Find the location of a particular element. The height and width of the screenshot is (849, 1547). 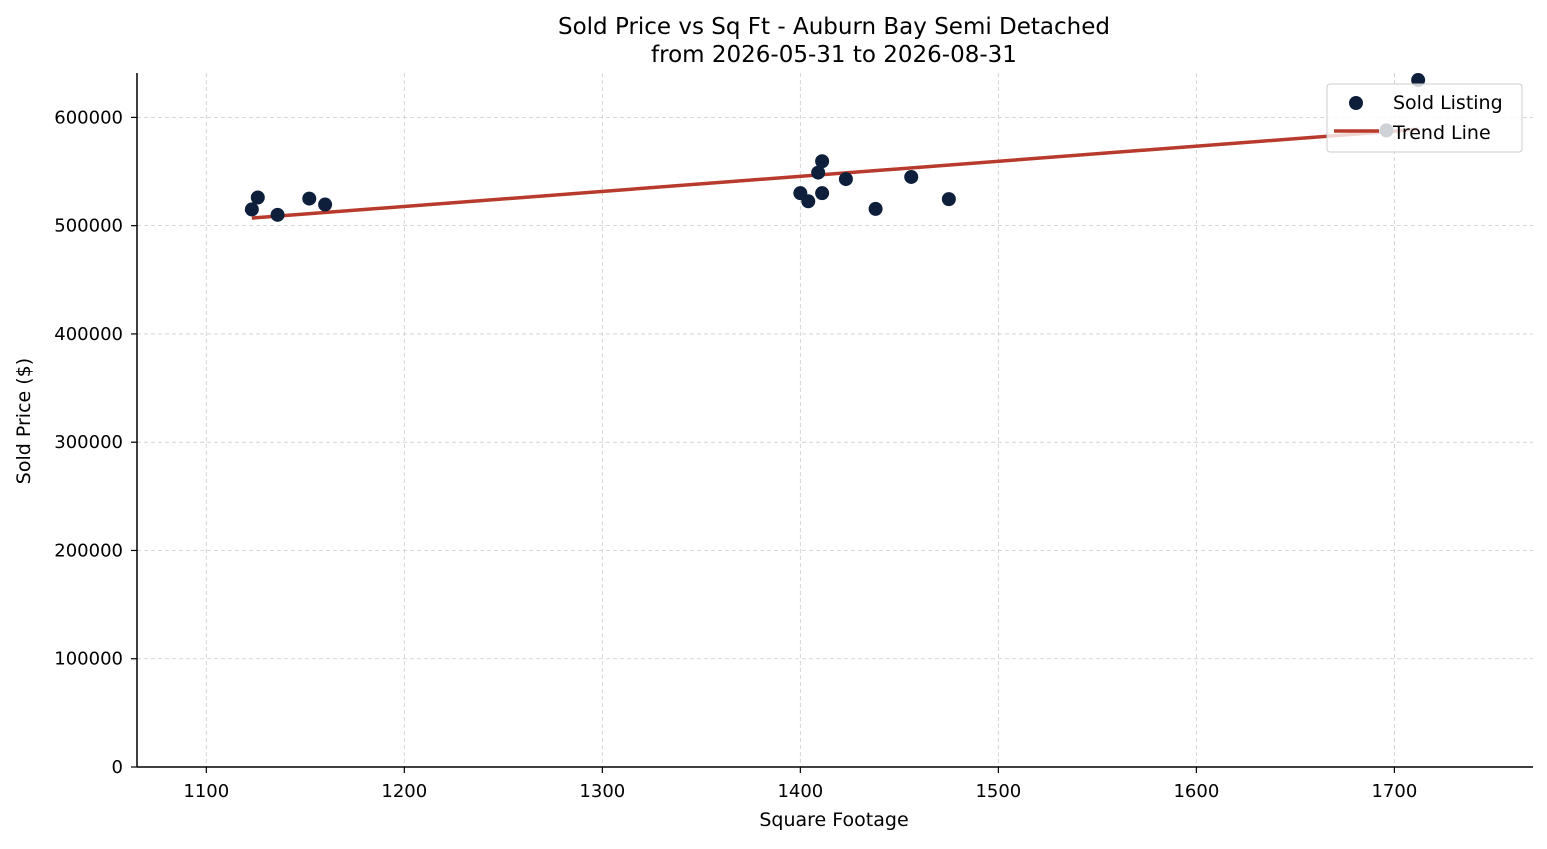

y-axis-label: Sold Price ($) is located at coordinates (24, 421).